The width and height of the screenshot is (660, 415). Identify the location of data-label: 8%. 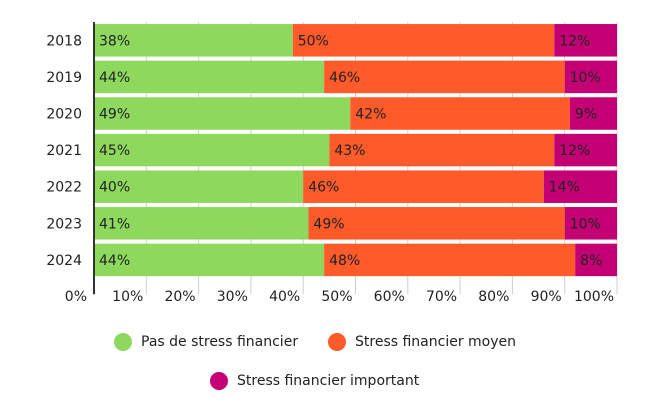
(591, 261).